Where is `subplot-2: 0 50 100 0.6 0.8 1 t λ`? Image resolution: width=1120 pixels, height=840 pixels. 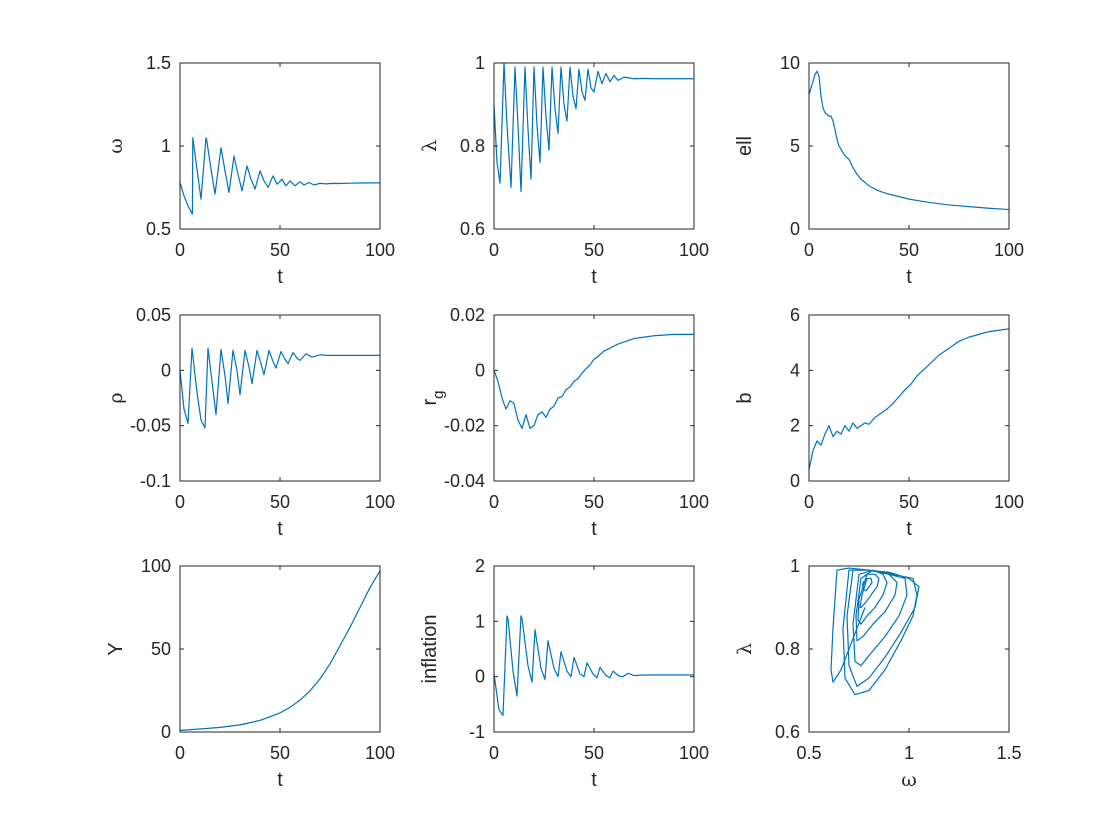 subplot-2: 0 50 100 0.6 0.8 1 t λ is located at coordinates (564, 170).